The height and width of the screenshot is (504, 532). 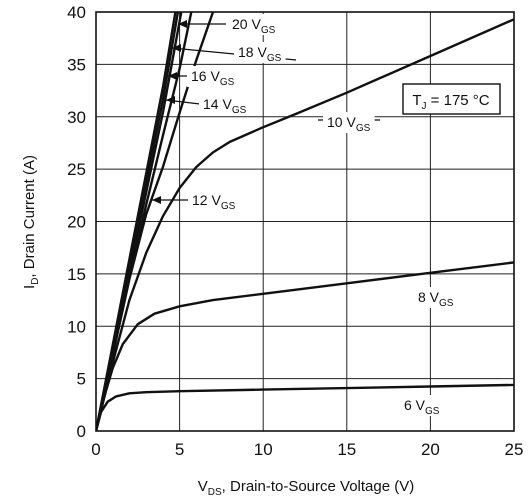 I want to click on curve-label: 14 VGS, so click(x=225, y=106).